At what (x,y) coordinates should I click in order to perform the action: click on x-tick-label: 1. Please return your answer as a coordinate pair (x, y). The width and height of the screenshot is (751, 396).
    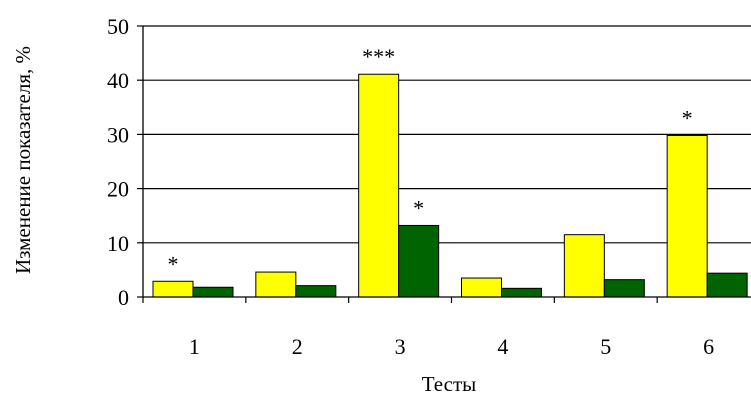
    Looking at the image, I should click on (194, 346).